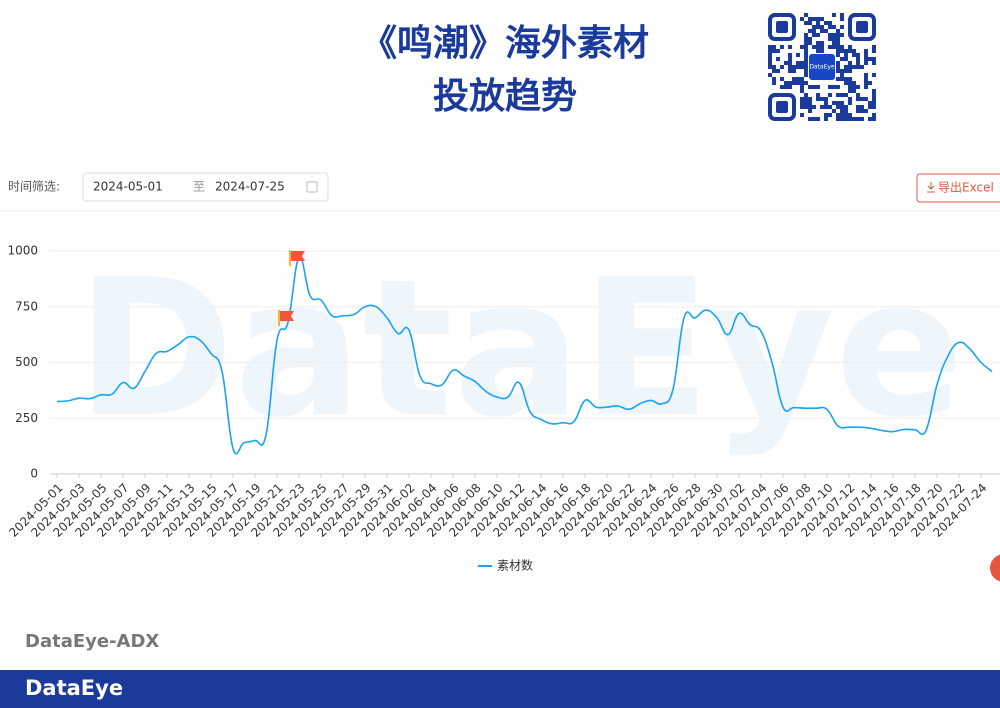  I want to click on qr-finder-core, so click(782, 107).